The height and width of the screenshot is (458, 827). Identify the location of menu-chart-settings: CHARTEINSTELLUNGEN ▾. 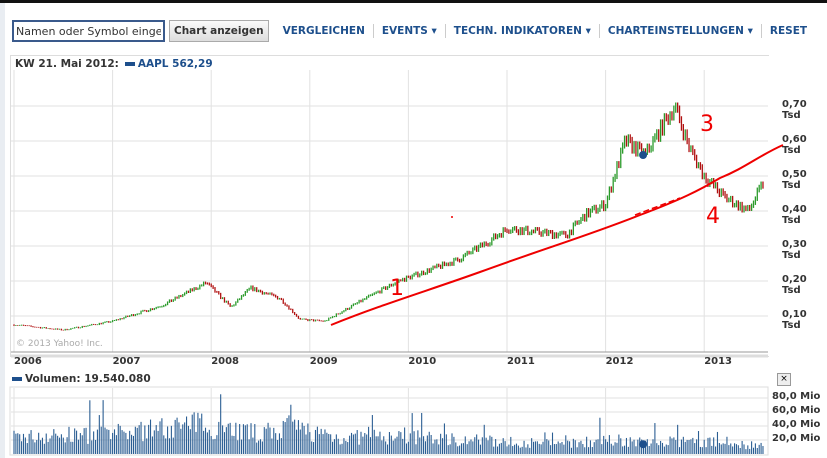
(681, 31).